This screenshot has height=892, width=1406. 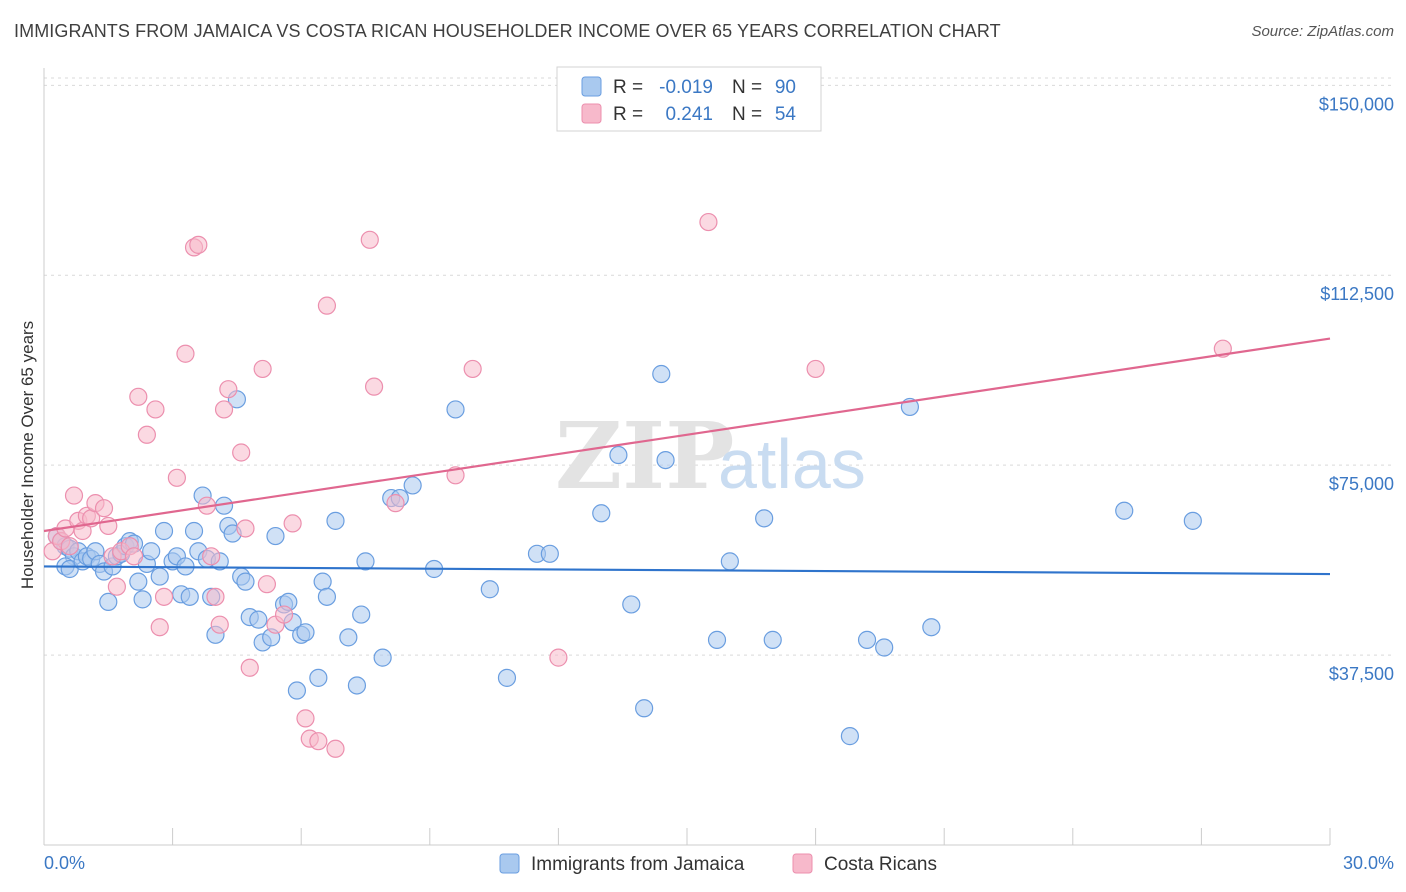 I want to click on y-tick-label: $37,500, so click(x=1361, y=674).